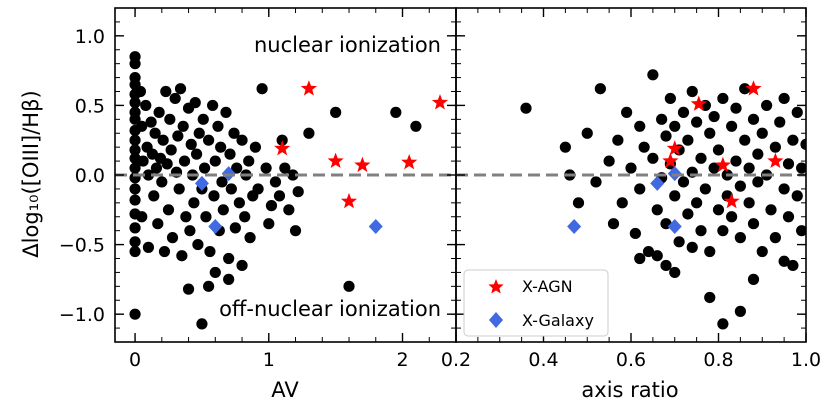 This screenshot has height=409, width=830. Describe the element at coordinates (657, 183) in the screenshot. I see `x-galaxy-diamond-point` at that location.